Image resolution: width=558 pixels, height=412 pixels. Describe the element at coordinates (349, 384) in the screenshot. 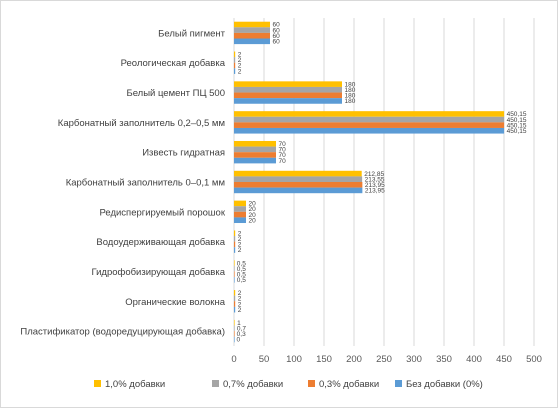

I see `legend-entry: 0,3% добавки` at that location.